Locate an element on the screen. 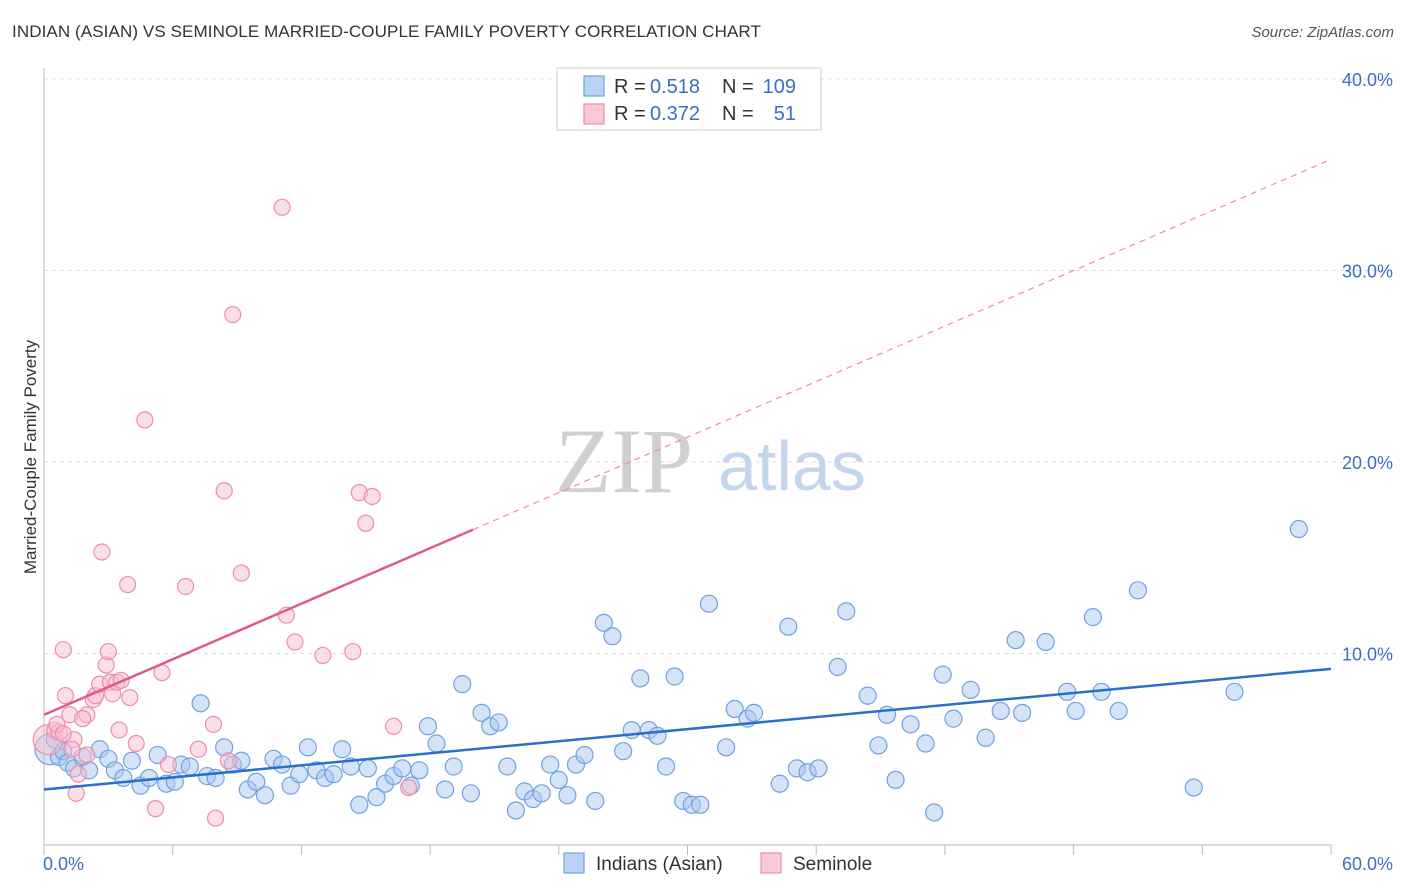  series-legend: Indians (Asian) Seminole is located at coordinates (717, 863).